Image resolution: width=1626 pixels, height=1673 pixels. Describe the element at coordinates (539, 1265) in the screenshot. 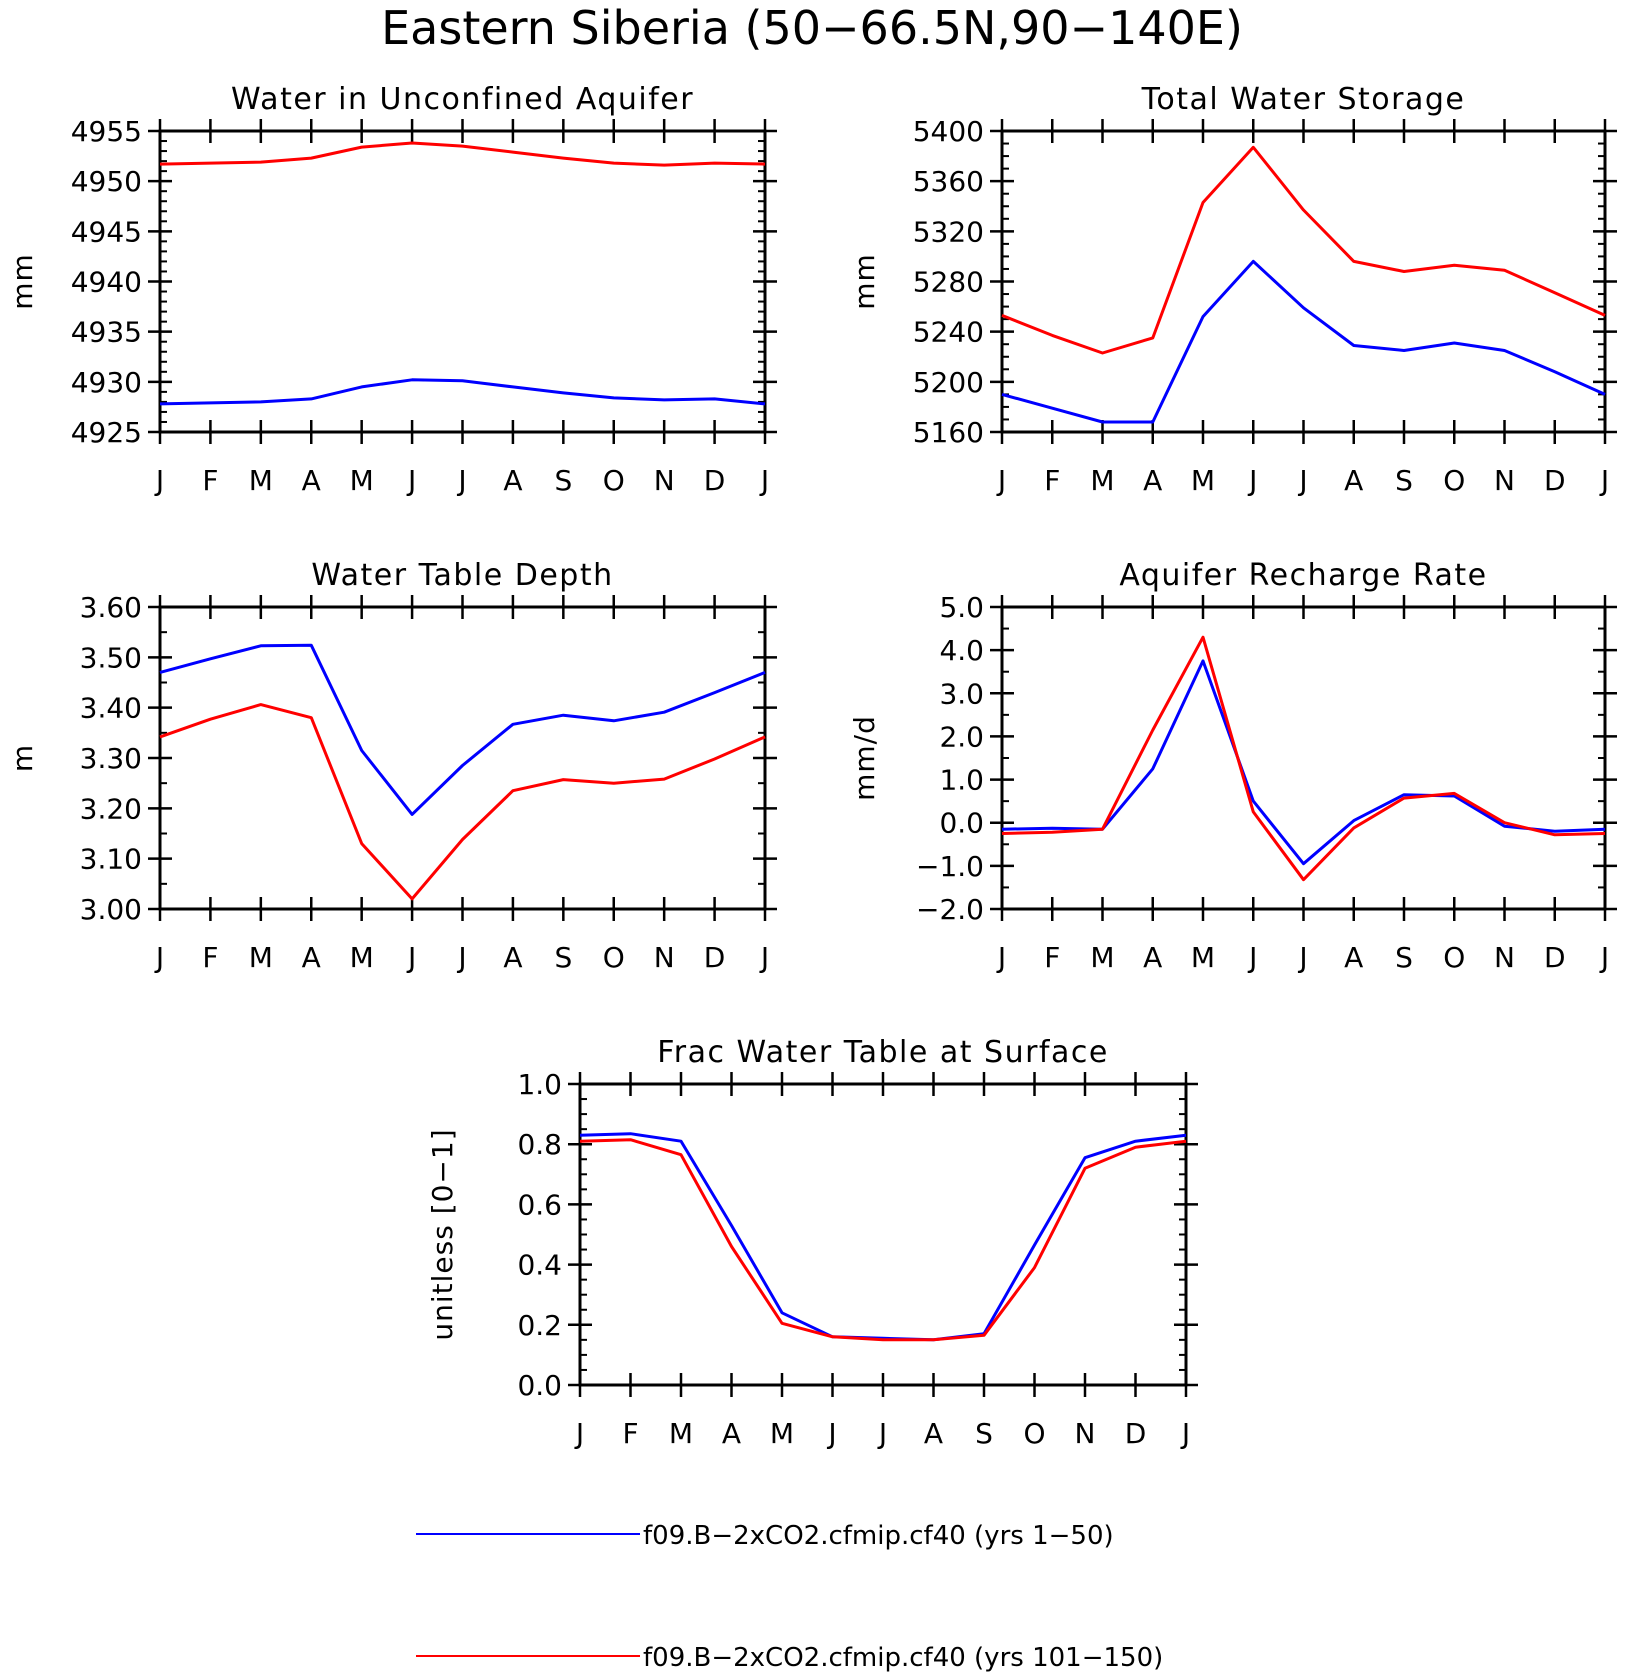

I see `y-tick-label: 0.4` at that location.